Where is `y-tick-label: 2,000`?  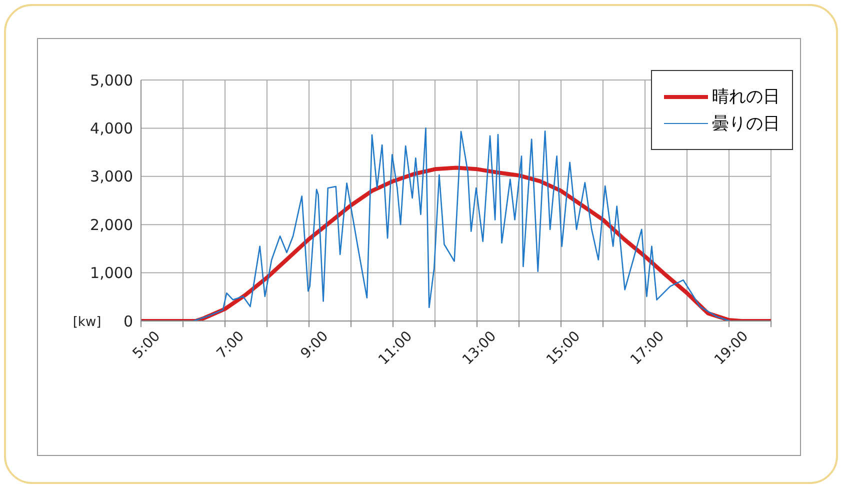
y-tick-label: 2,000 is located at coordinates (111, 225).